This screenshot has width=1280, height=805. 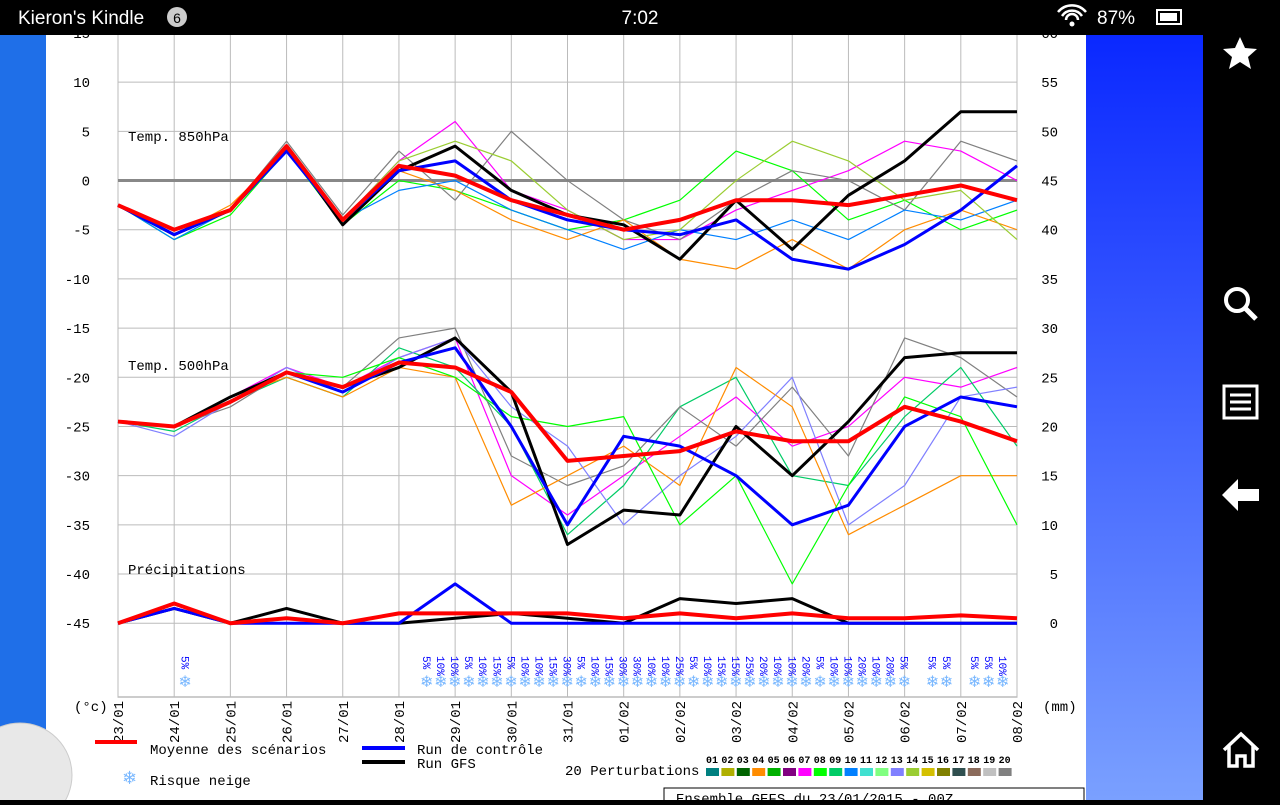 I want to click on perturbation-code: 16, so click(x=943, y=761).